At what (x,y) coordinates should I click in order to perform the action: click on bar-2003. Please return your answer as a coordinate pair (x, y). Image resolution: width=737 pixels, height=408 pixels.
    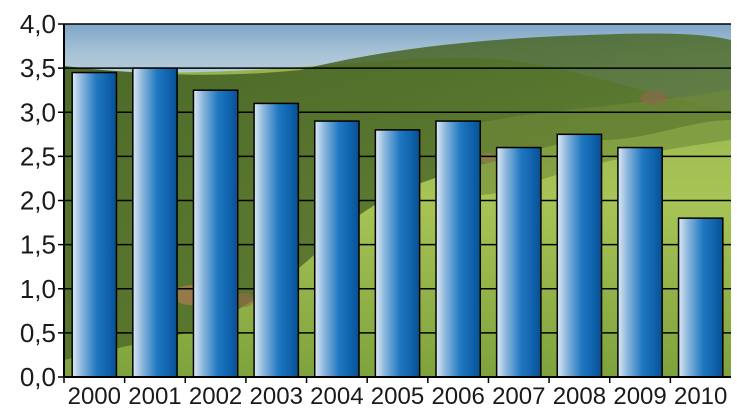
    Looking at the image, I should click on (276, 240).